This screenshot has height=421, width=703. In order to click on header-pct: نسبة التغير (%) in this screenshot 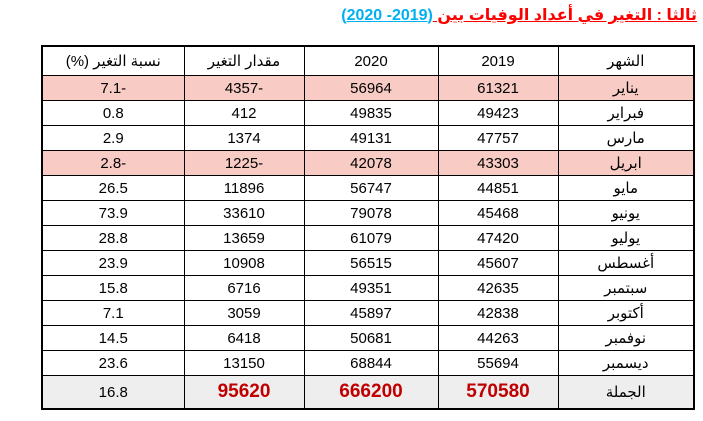, I will do `click(113, 60)`.